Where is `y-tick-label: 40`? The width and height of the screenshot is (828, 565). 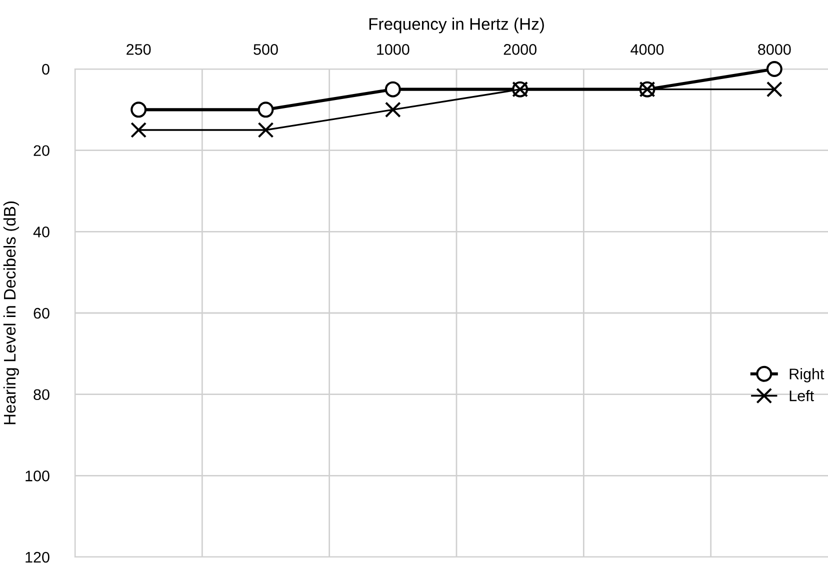 y-tick-label: 40 is located at coordinates (41, 232).